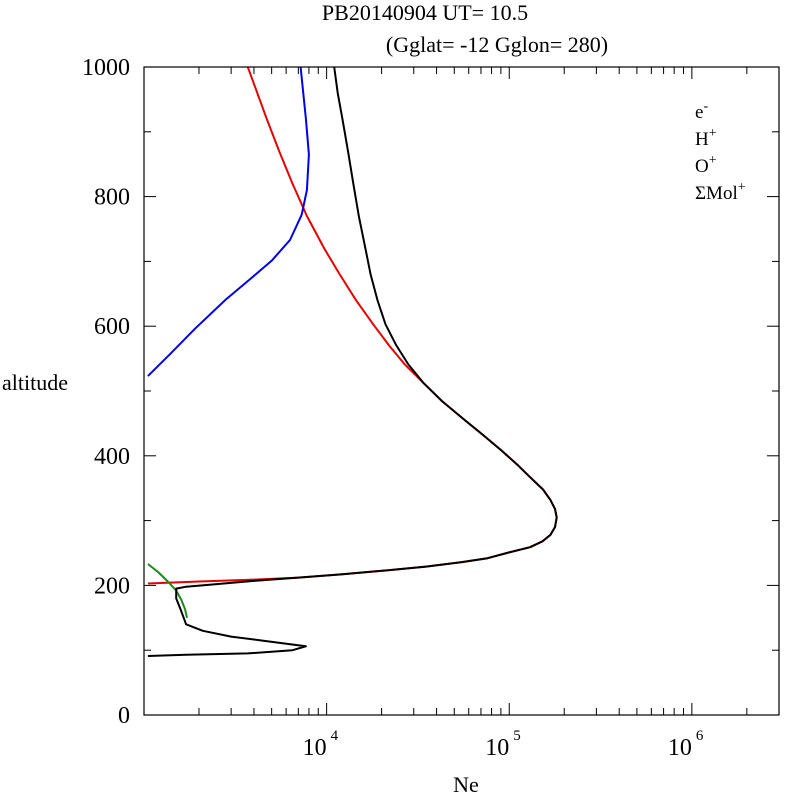 The width and height of the screenshot is (792, 796). Describe the element at coordinates (106, 68) in the screenshot. I see `y-tick-label: 1000` at that location.